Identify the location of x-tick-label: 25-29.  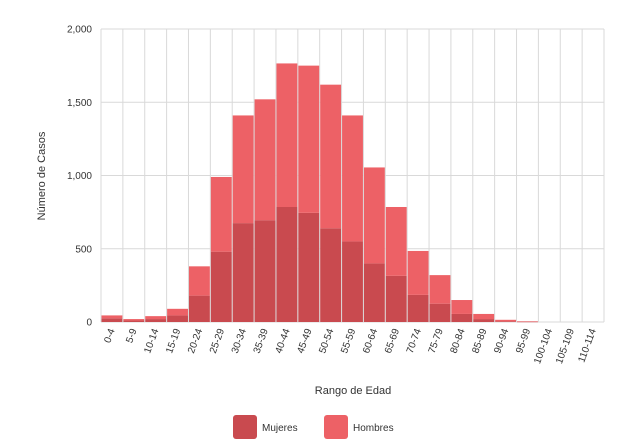
(217, 341).